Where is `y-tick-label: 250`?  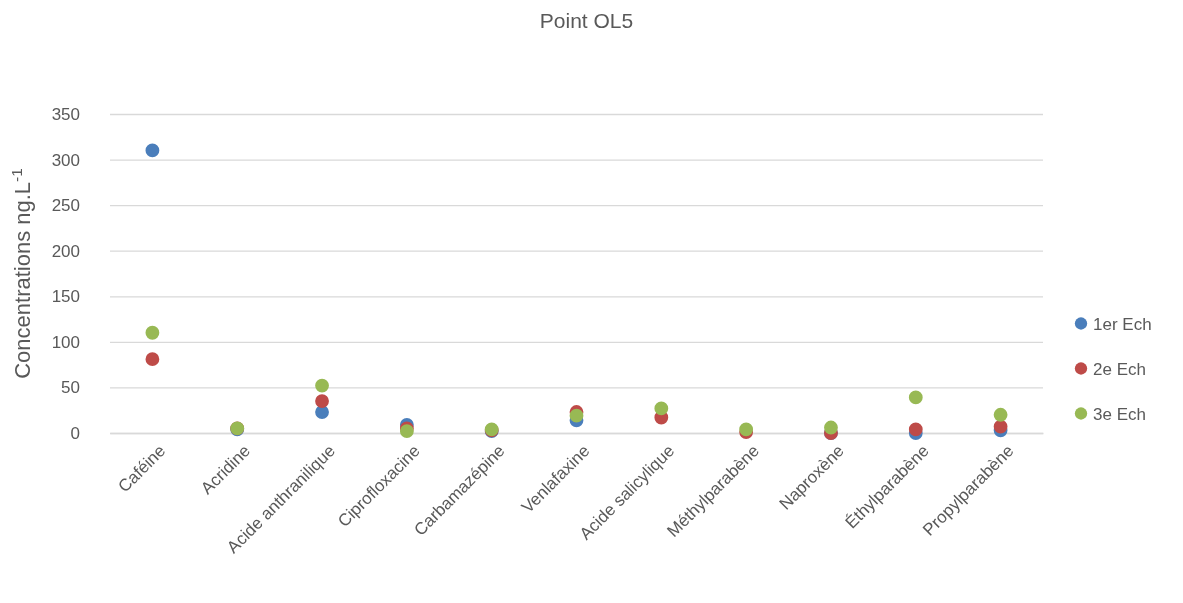 y-tick-label: 250 is located at coordinates (65, 206).